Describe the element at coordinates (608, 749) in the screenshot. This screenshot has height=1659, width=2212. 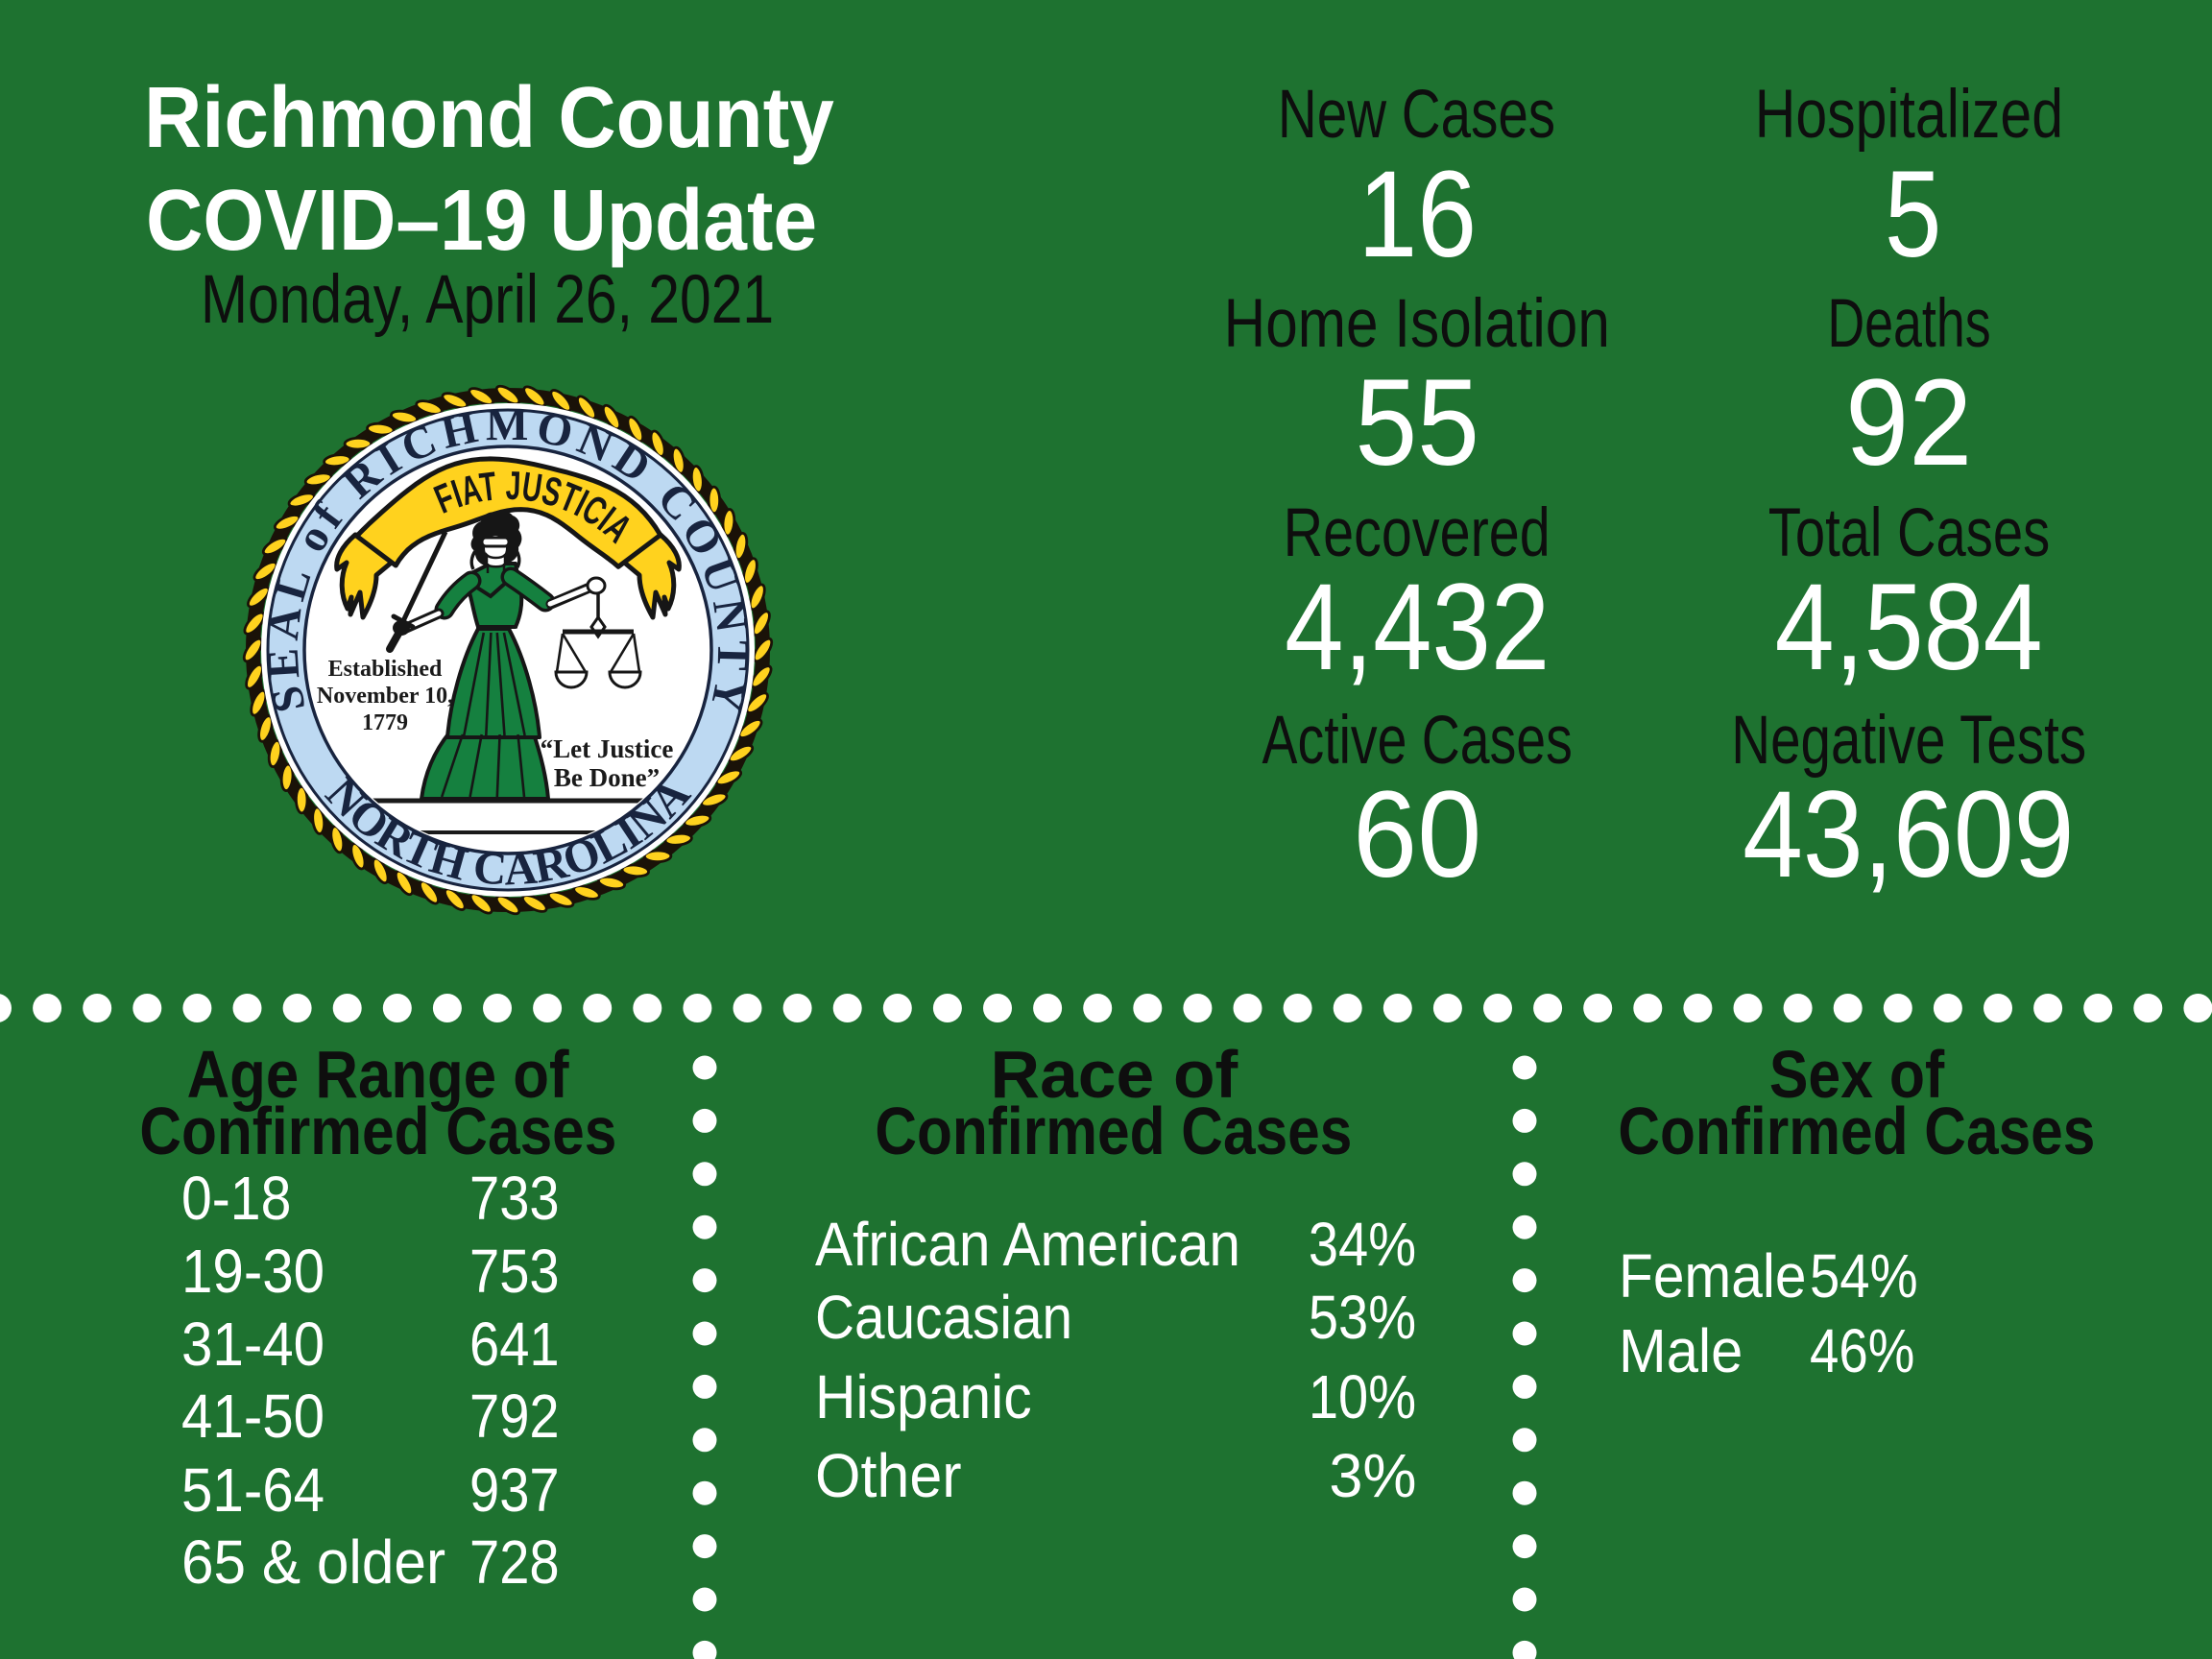
I see `svg-text: “Let Justice` at that location.